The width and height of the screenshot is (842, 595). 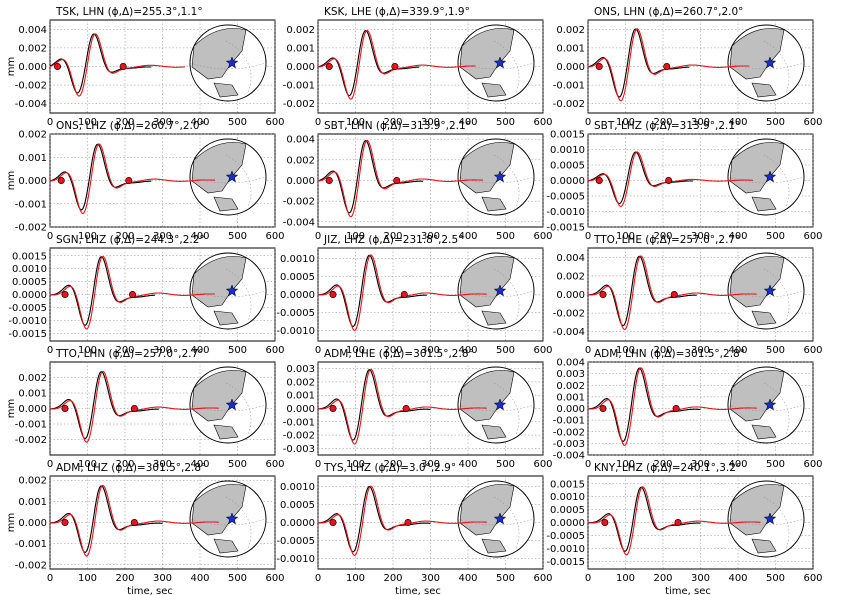 What do you see at coordinates (32, 158) in the screenshot?
I see `y-tick-label: 0.001` at bounding box center [32, 158].